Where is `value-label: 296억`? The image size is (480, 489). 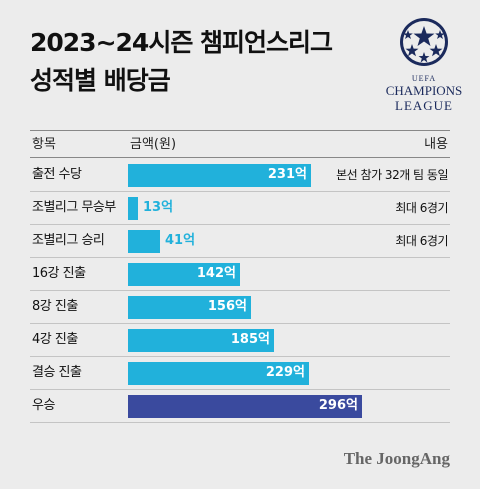
value-label: 296억 is located at coordinates (338, 405).